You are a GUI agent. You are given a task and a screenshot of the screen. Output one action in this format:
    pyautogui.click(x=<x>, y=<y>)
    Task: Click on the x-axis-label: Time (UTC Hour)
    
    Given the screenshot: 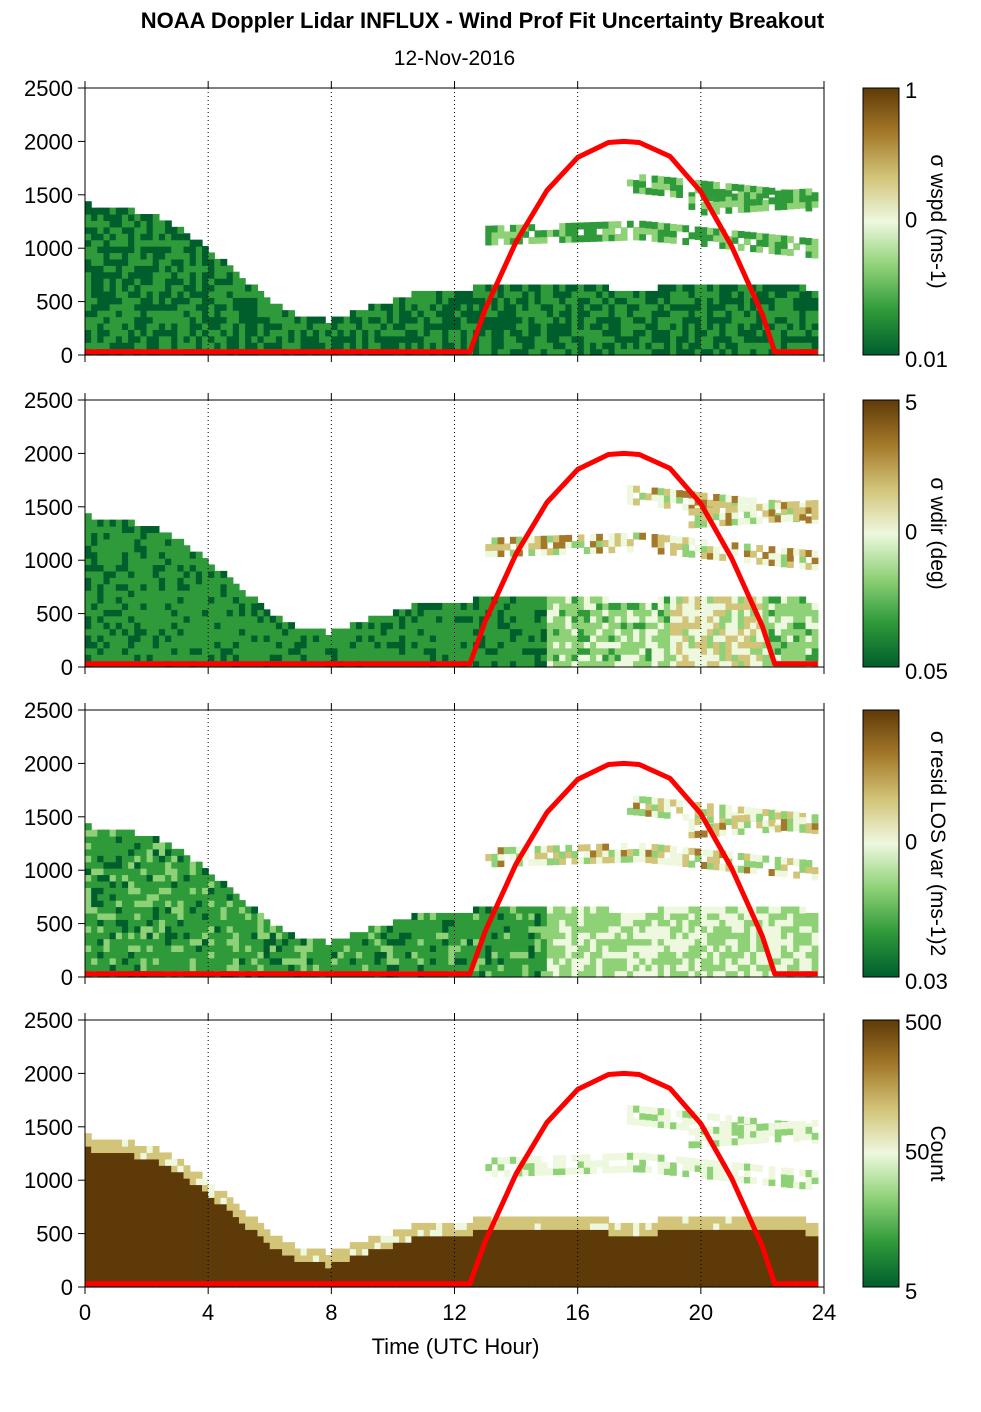 What is the action you would take?
    pyautogui.click(x=456, y=1346)
    